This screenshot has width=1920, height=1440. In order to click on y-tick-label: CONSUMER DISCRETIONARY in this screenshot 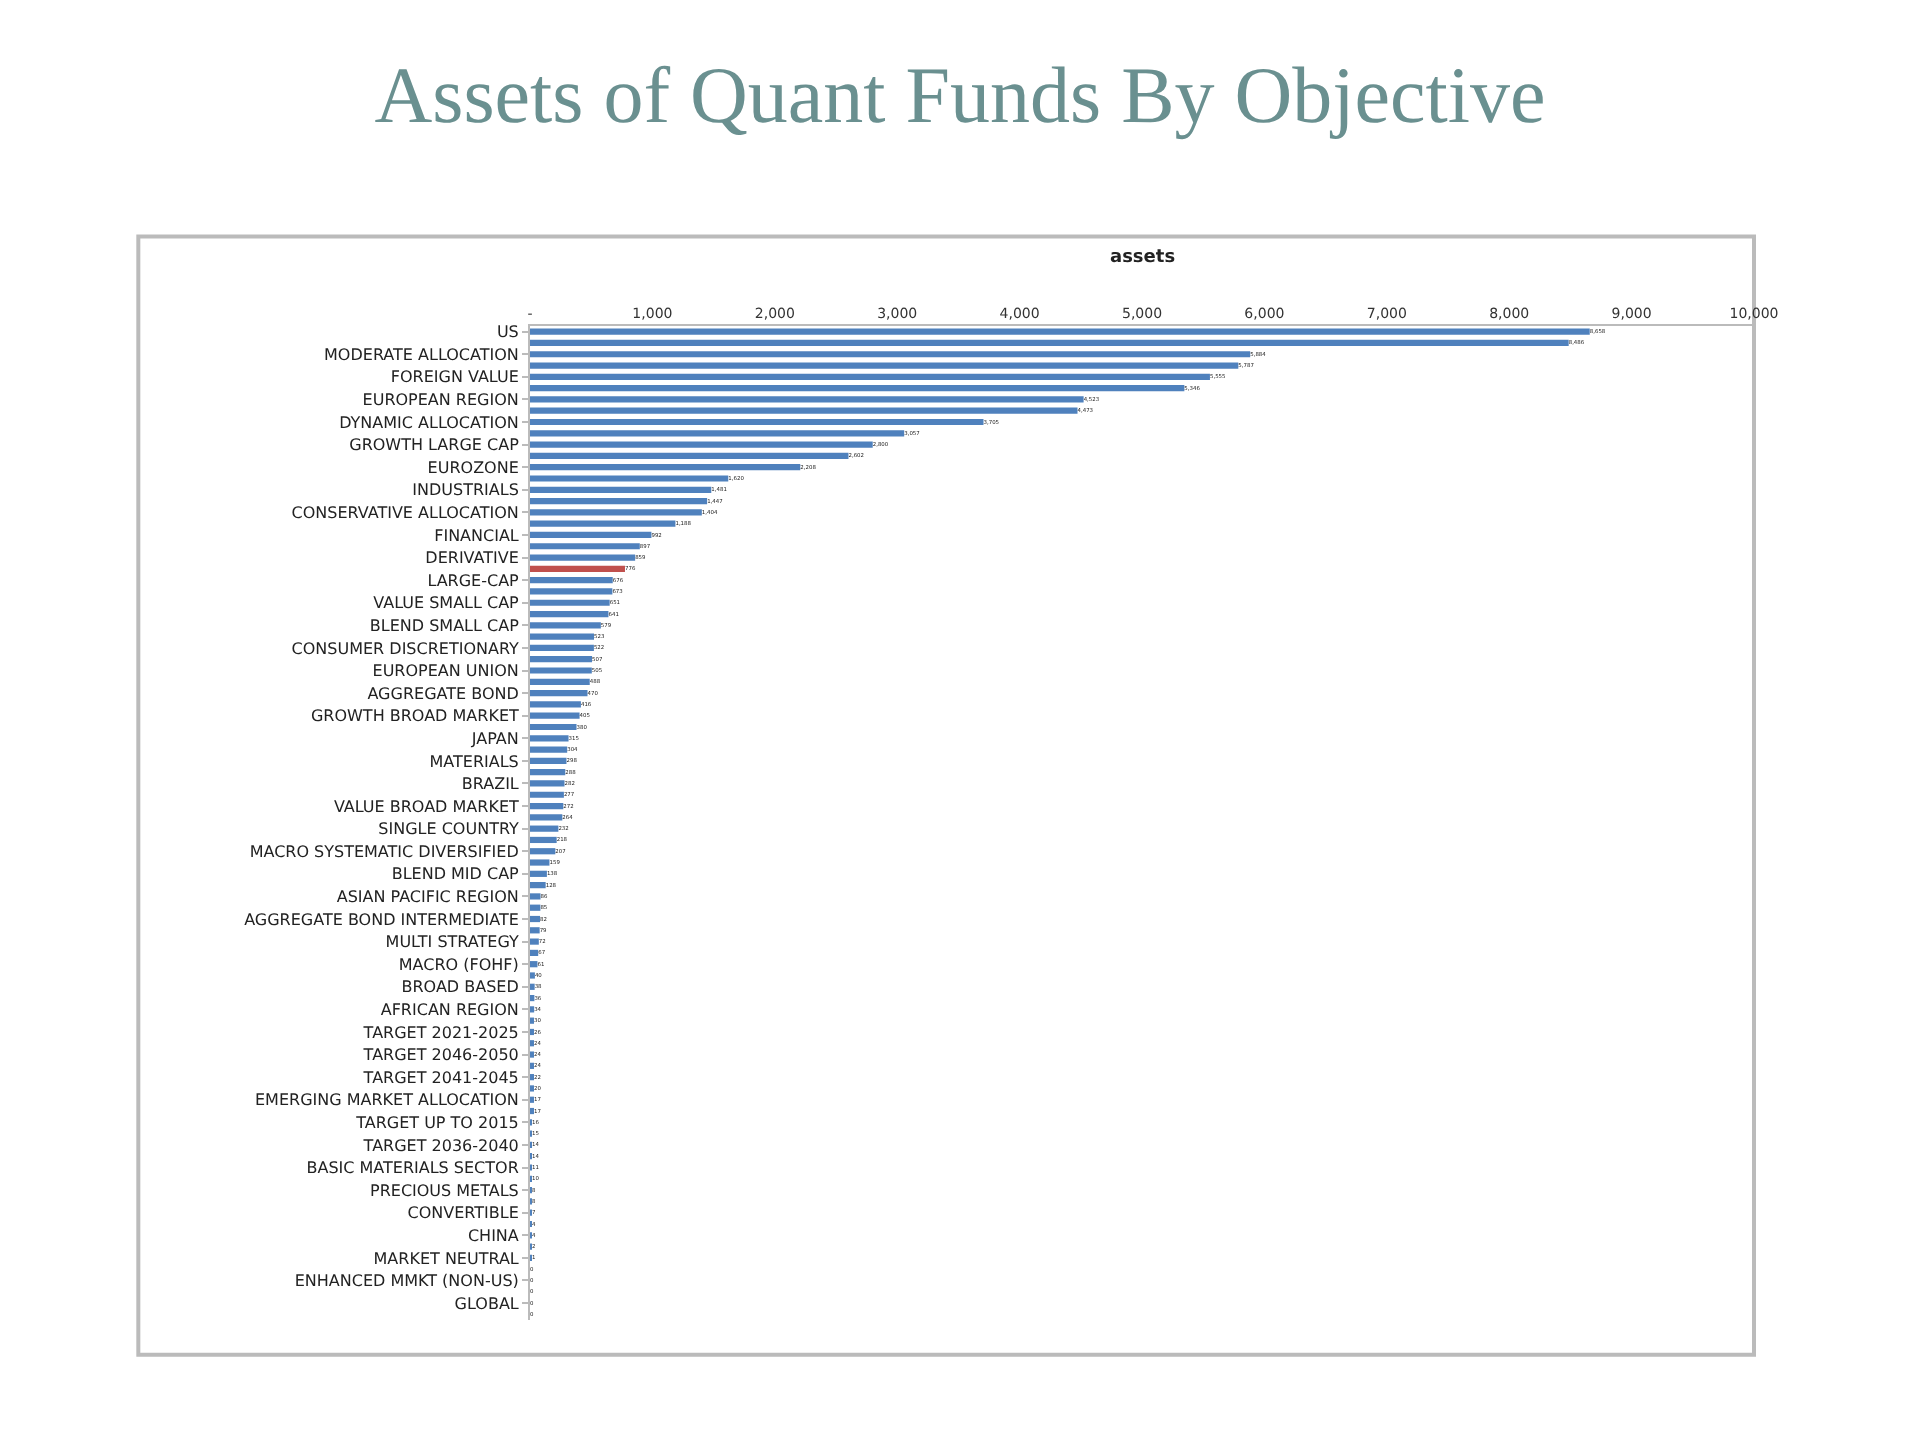, I will do `click(405, 648)`.